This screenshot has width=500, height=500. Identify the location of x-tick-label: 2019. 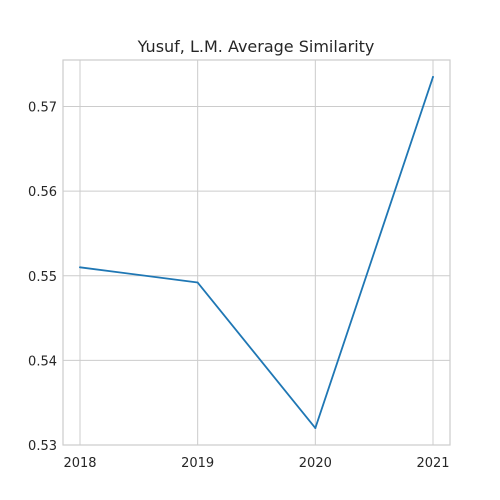
(197, 463).